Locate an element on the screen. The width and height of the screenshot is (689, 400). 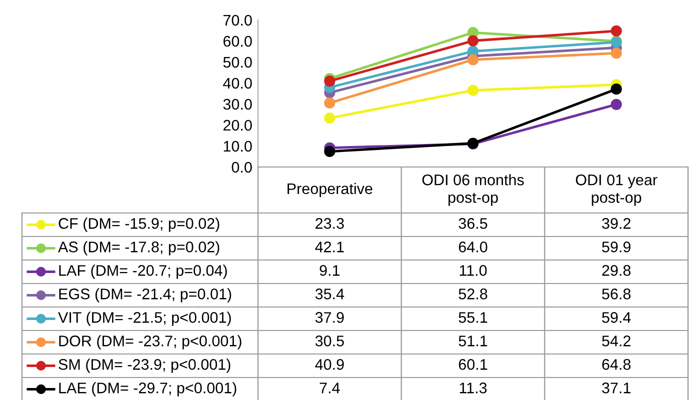
data-label: 37.1 is located at coordinates (616, 388).